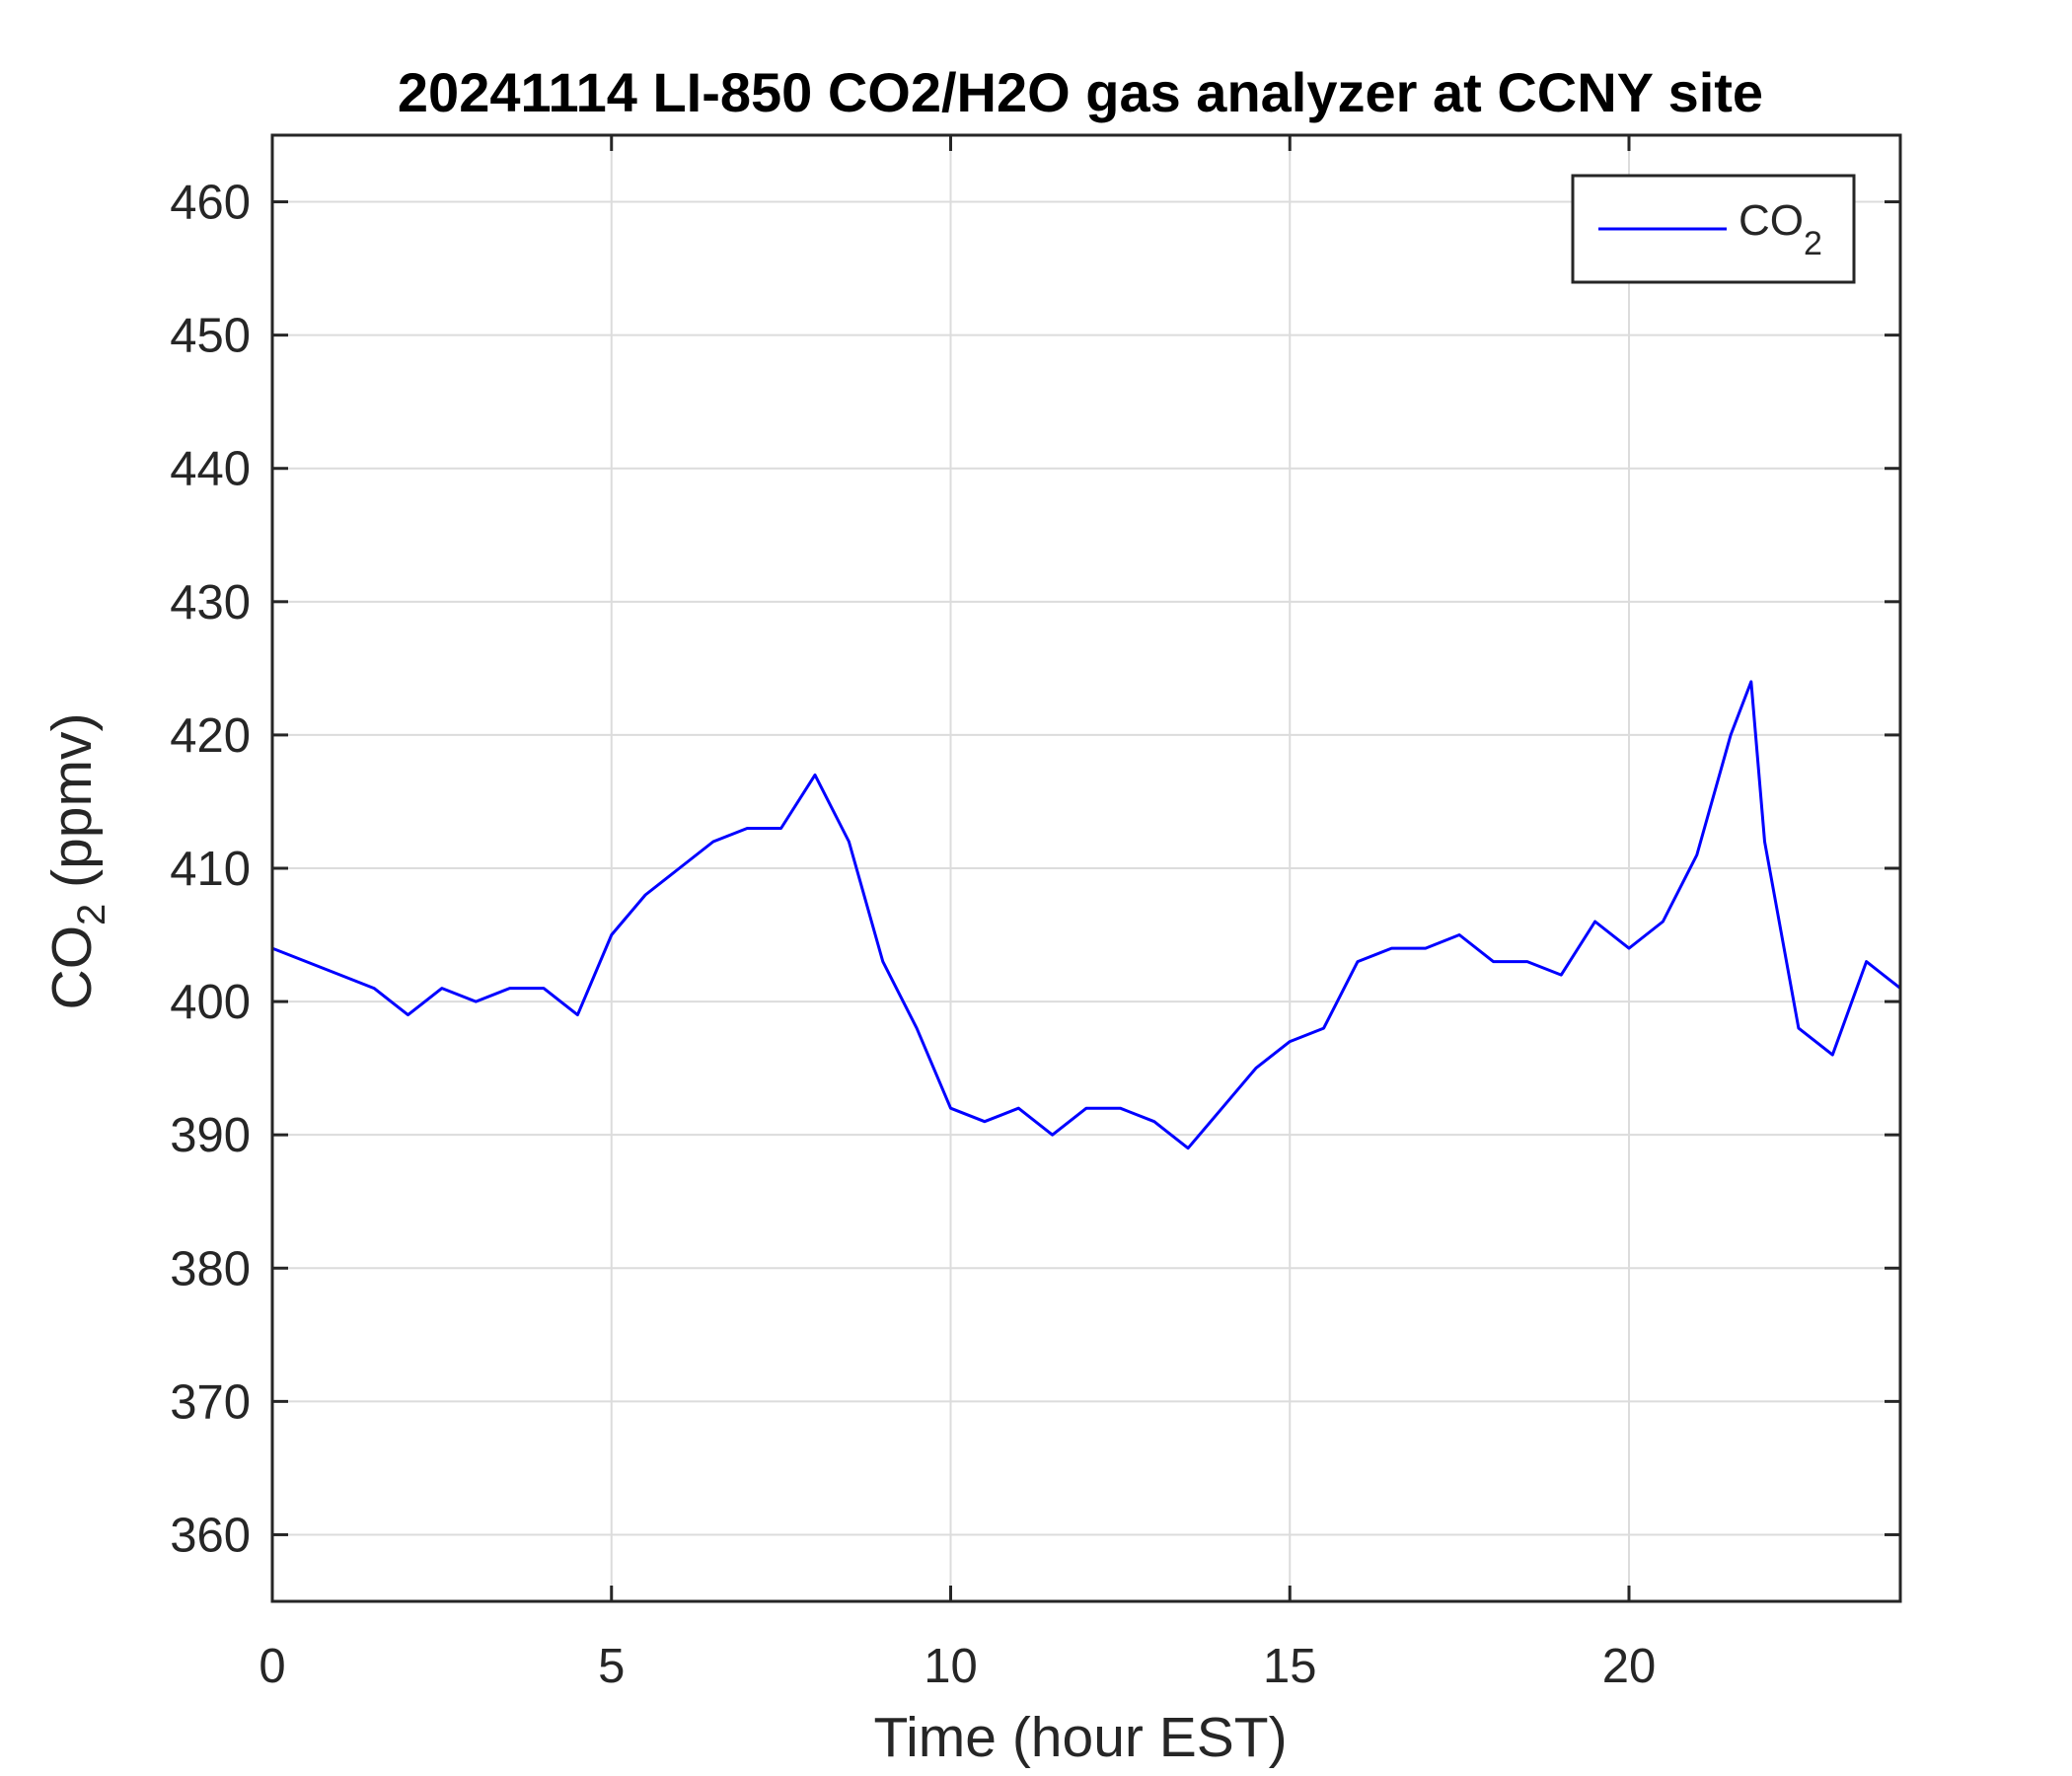 This screenshot has height=1776, width=2072. What do you see at coordinates (211, 1536) in the screenshot?
I see `y-tick-label-0: 360` at bounding box center [211, 1536].